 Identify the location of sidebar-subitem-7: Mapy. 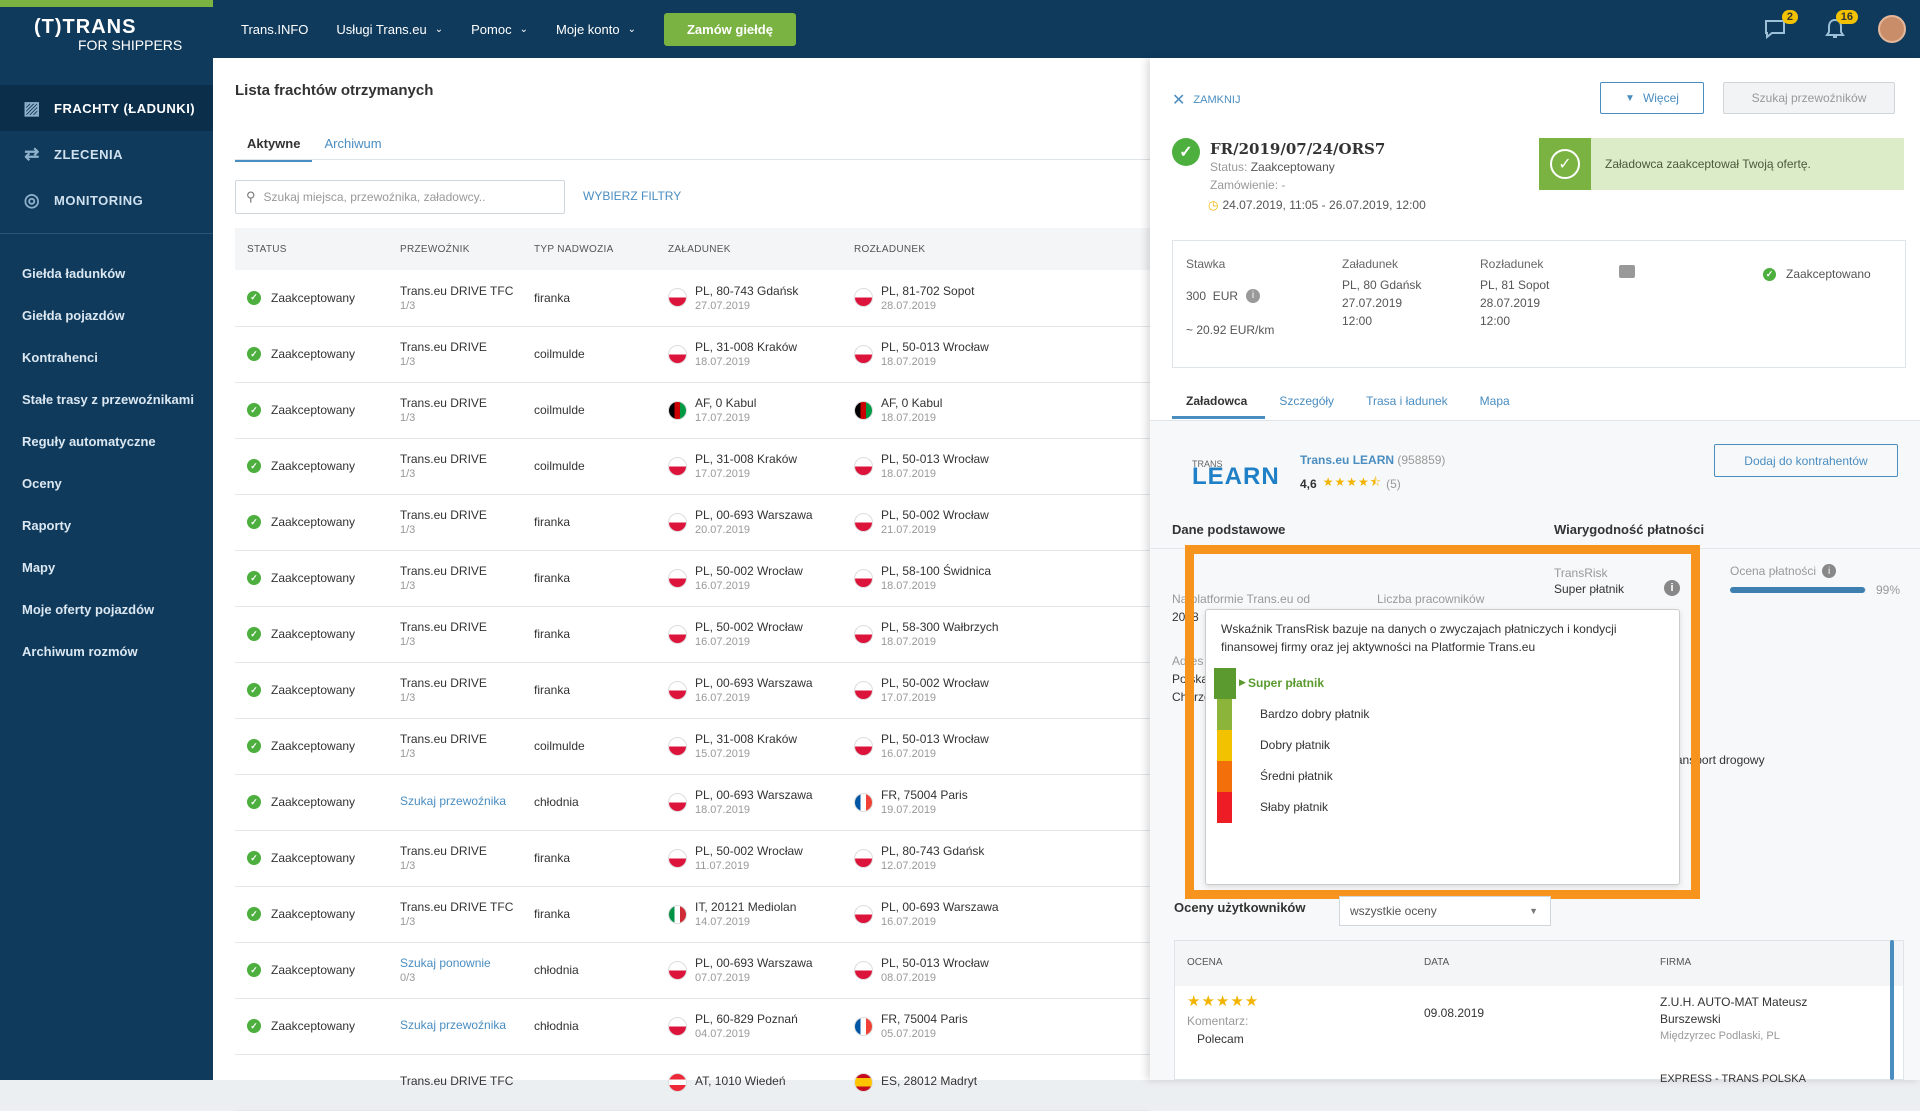
(39, 567).